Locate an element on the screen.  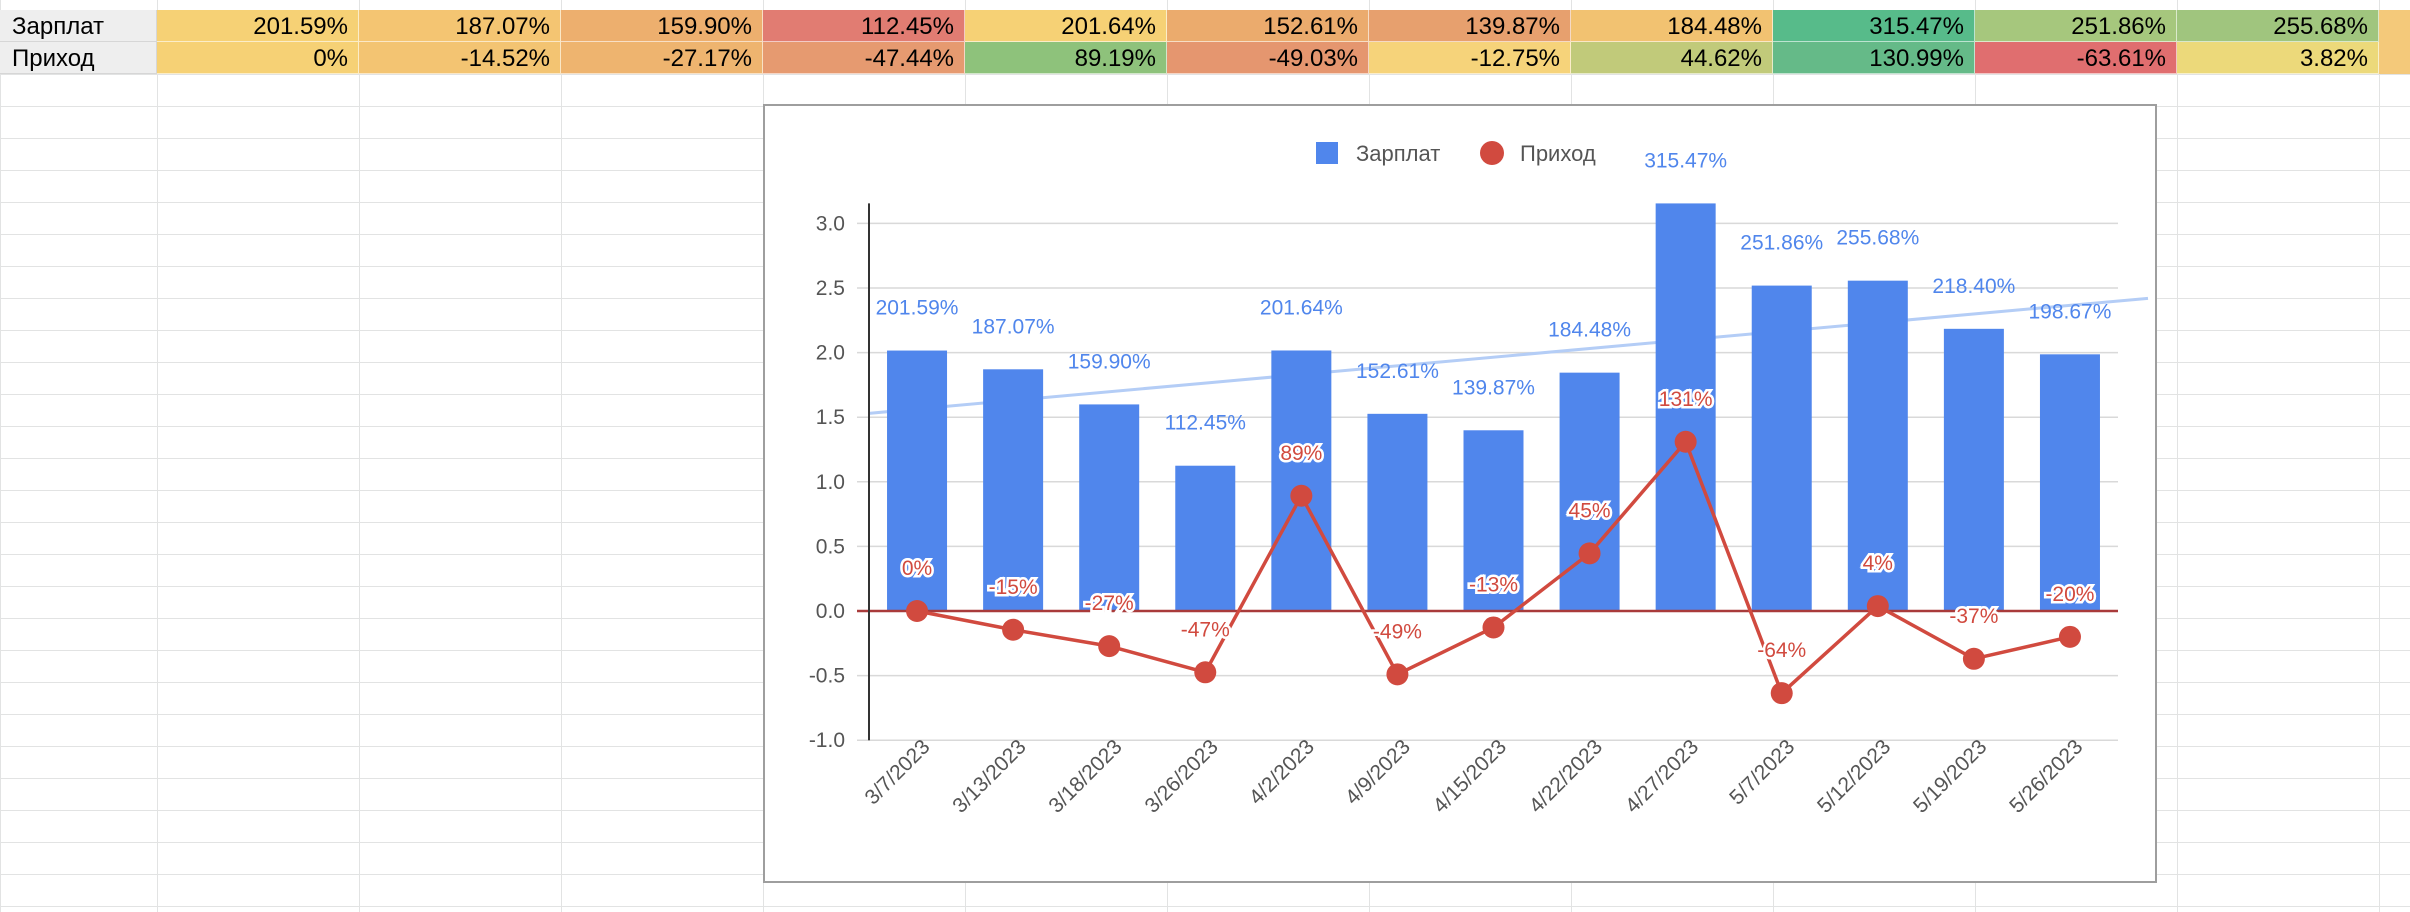
bar-data-label: 251.86% is located at coordinates (1781, 243).